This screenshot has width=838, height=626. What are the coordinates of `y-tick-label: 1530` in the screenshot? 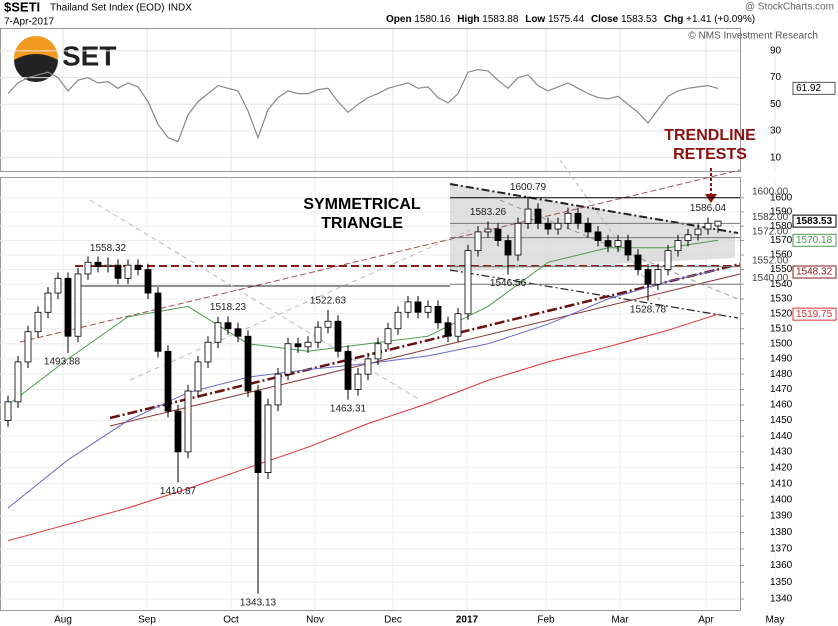 It's located at (781, 299).